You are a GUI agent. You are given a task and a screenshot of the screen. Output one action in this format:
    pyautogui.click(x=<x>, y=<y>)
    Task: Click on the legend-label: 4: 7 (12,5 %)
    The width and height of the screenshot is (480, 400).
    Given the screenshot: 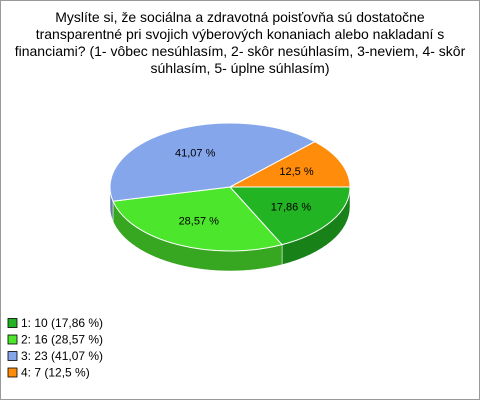 What is the action you would take?
    pyautogui.click(x=55, y=373)
    